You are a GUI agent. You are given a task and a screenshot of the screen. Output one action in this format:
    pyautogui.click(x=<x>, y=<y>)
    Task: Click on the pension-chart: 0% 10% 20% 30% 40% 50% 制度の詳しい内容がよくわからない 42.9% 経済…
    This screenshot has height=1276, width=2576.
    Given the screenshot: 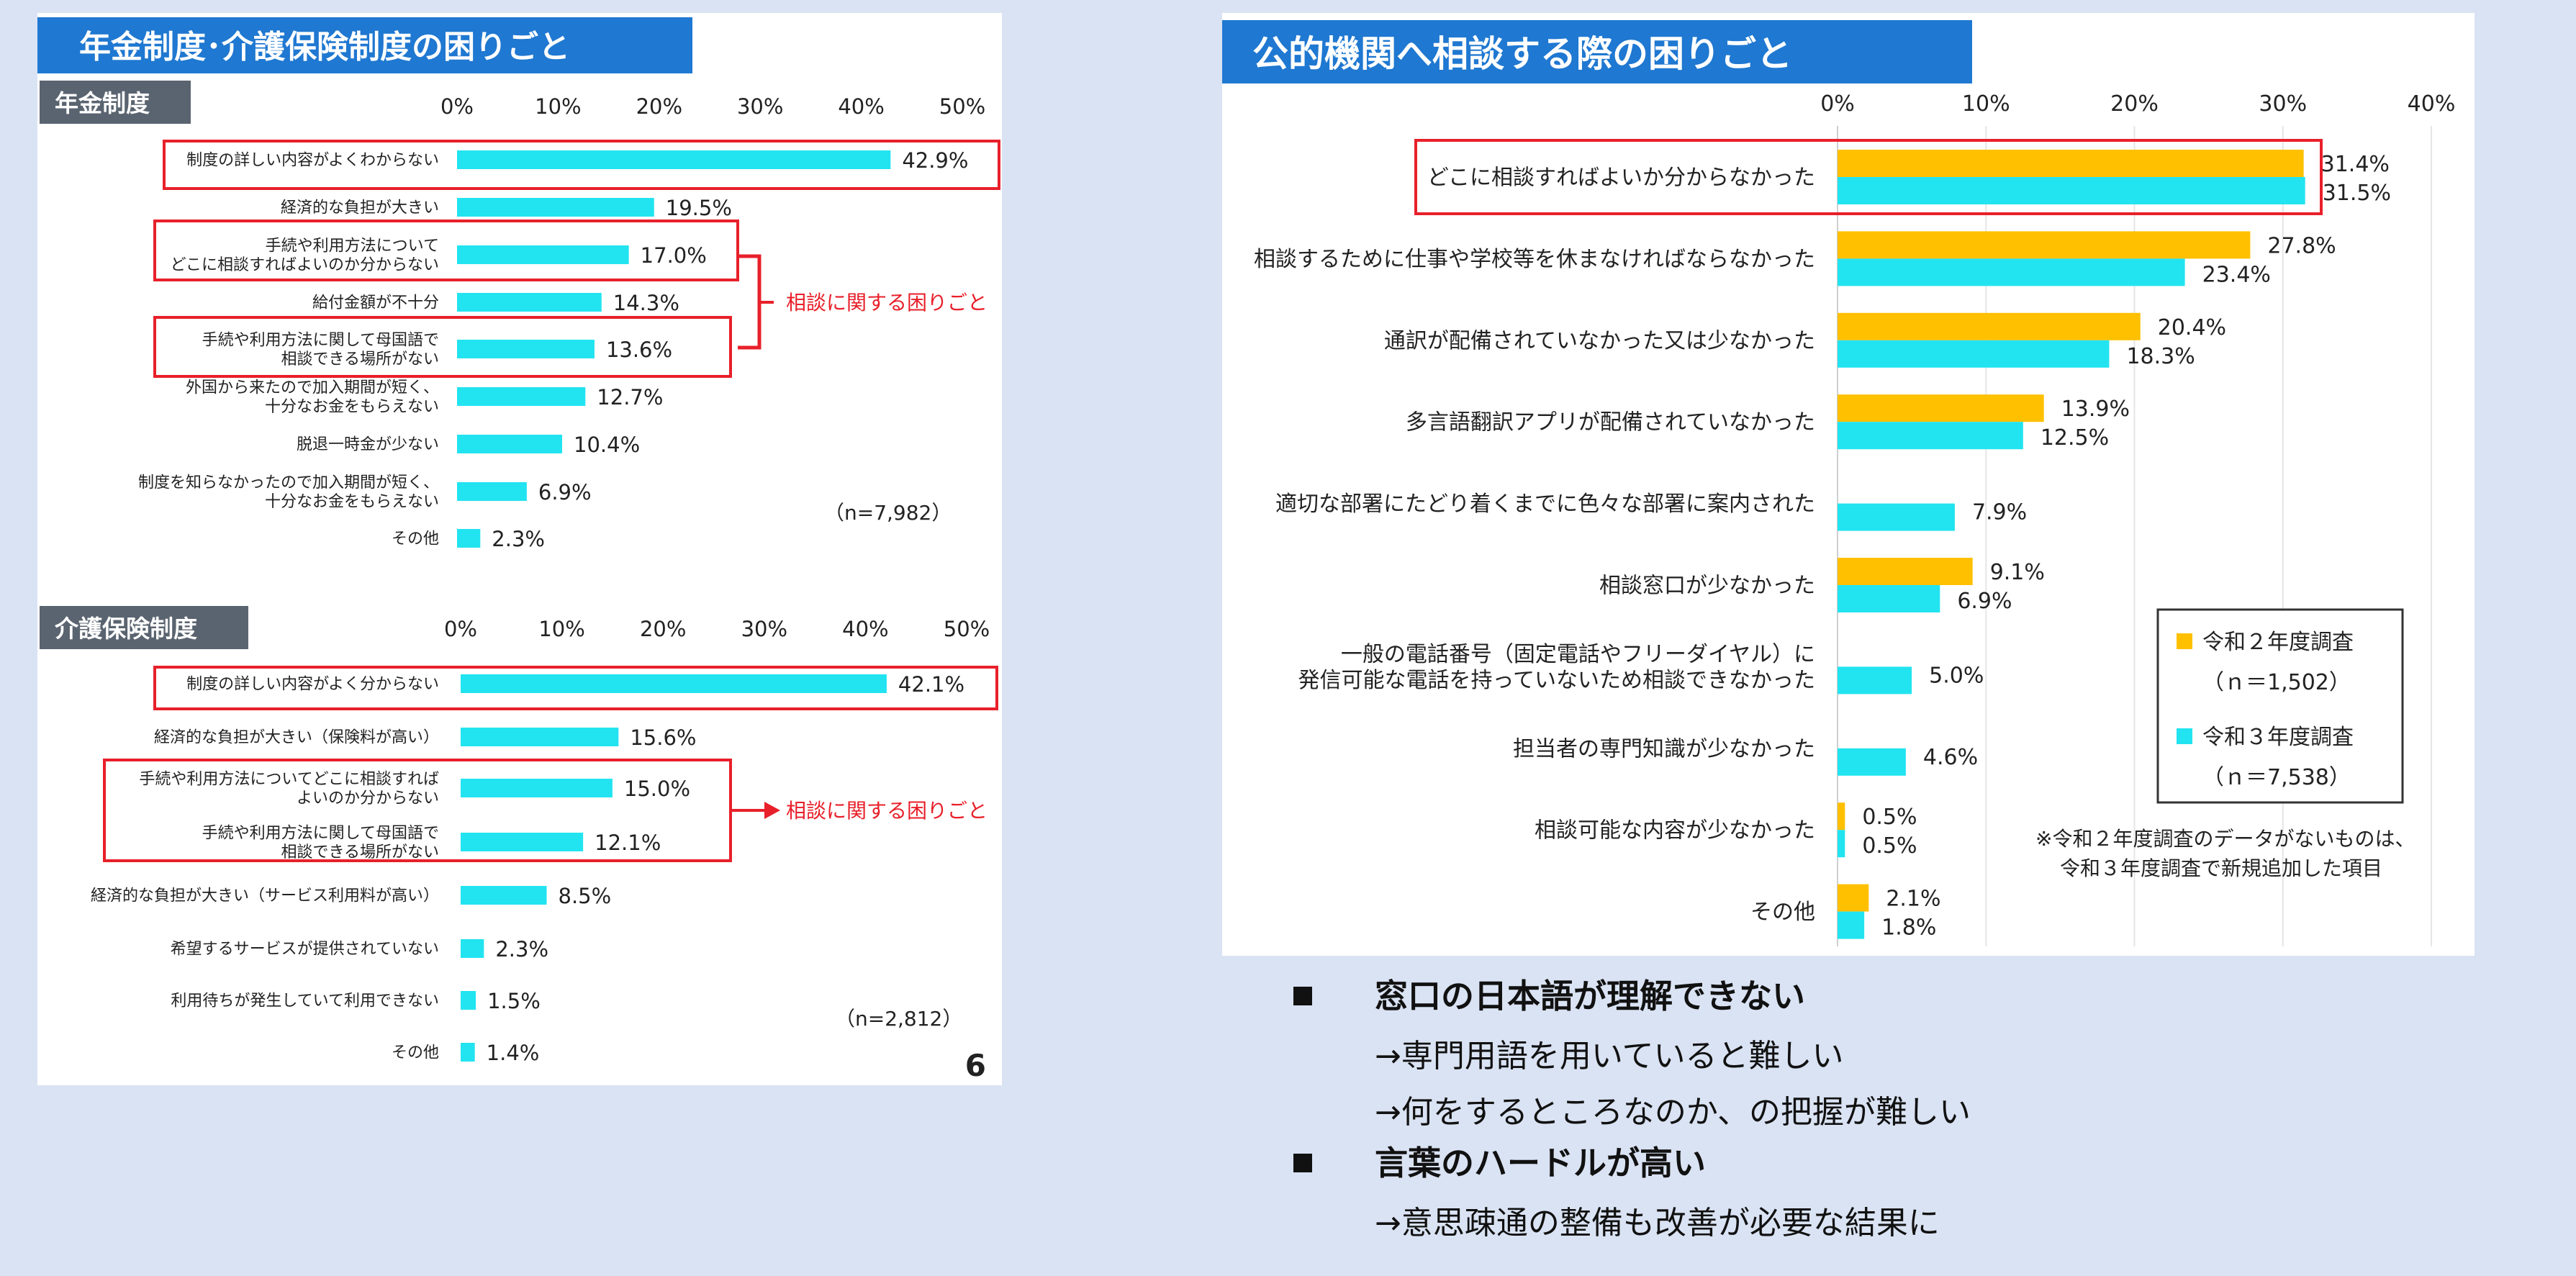 What is the action you would take?
    pyautogui.click(x=561, y=323)
    